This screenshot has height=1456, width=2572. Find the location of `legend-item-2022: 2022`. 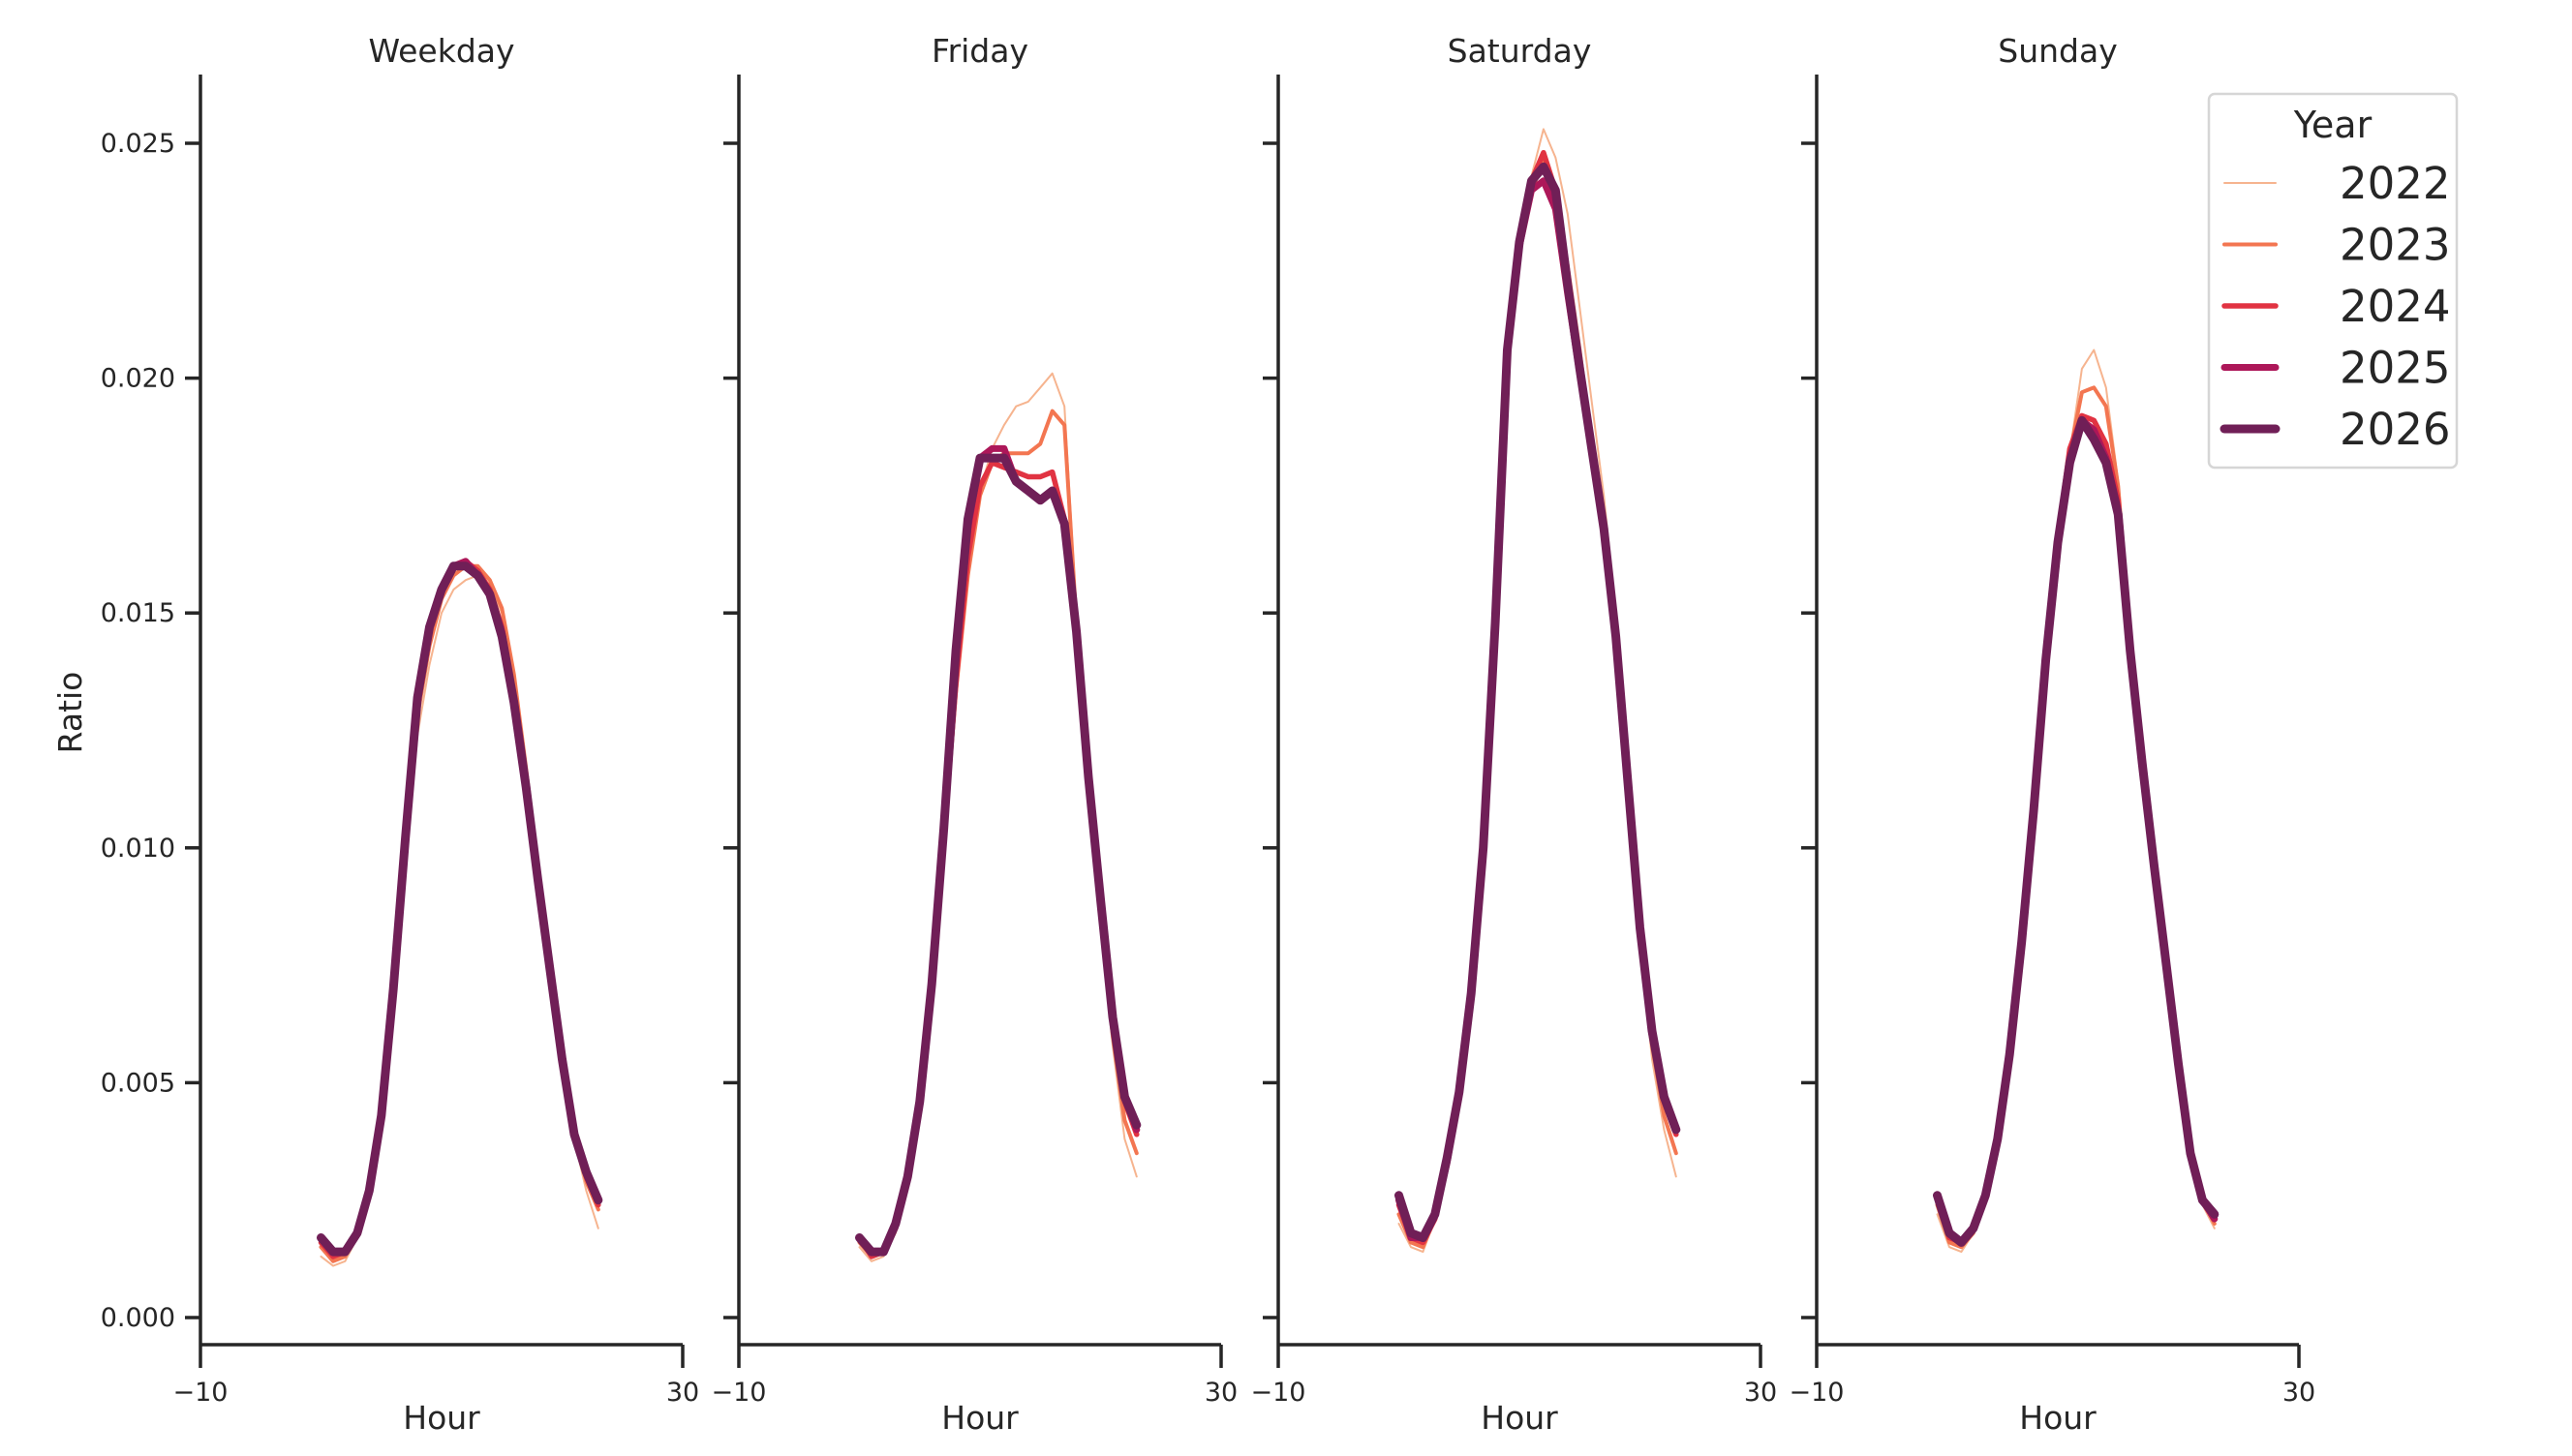

legend-item-2022: 2022 is located at coordinates (2337, 184).